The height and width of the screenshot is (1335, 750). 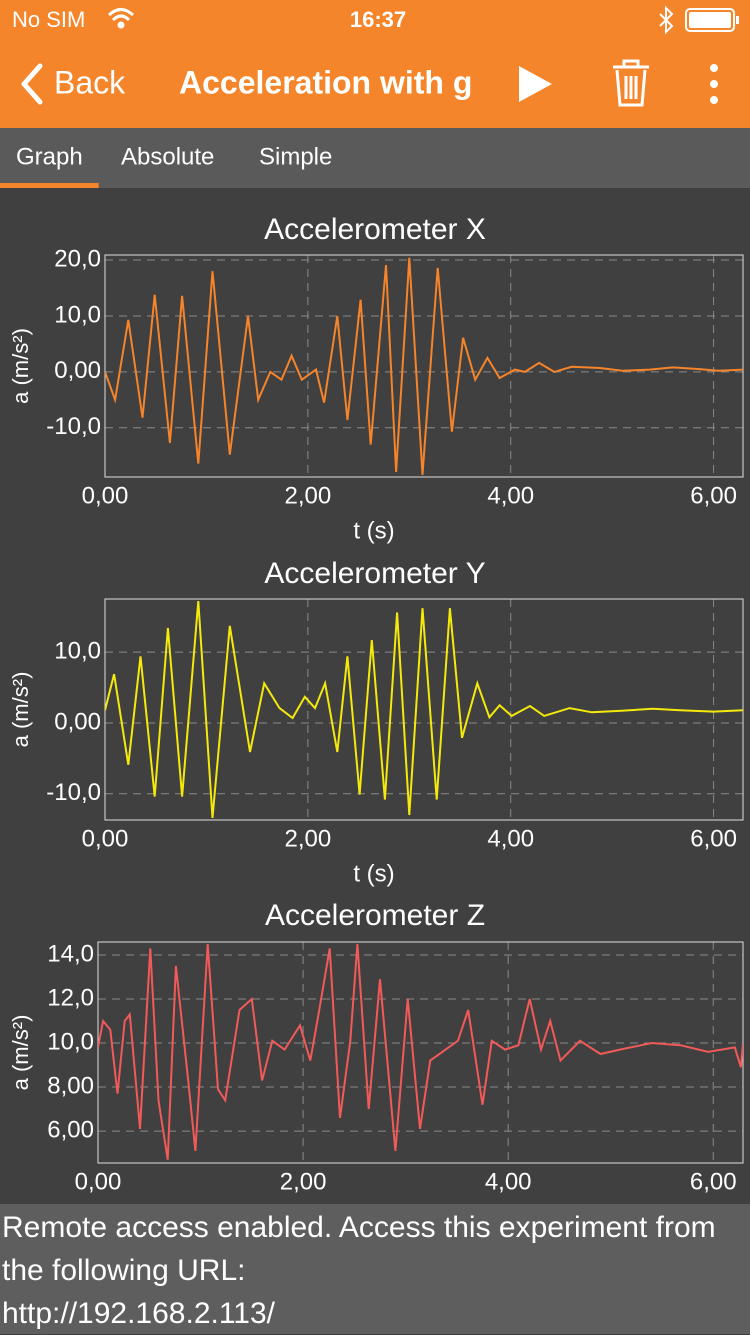 What do you see at coordinates (49, 185) in the screenshot?
I see `tab-indicator` at bounding box center [49, 185].